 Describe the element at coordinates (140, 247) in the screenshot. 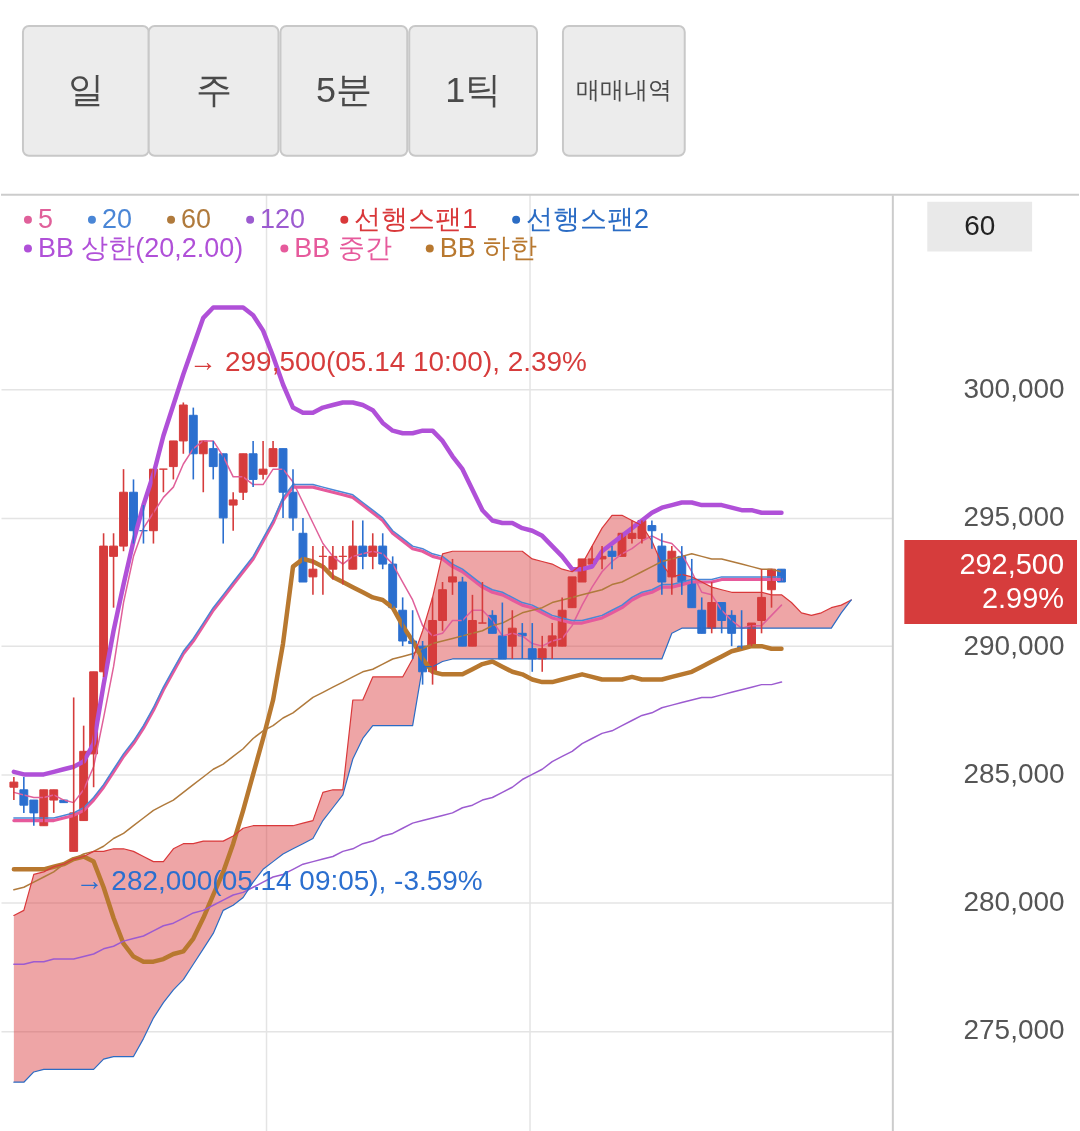

I see `legend-label: BB 상한(20,2.00)` at that location.